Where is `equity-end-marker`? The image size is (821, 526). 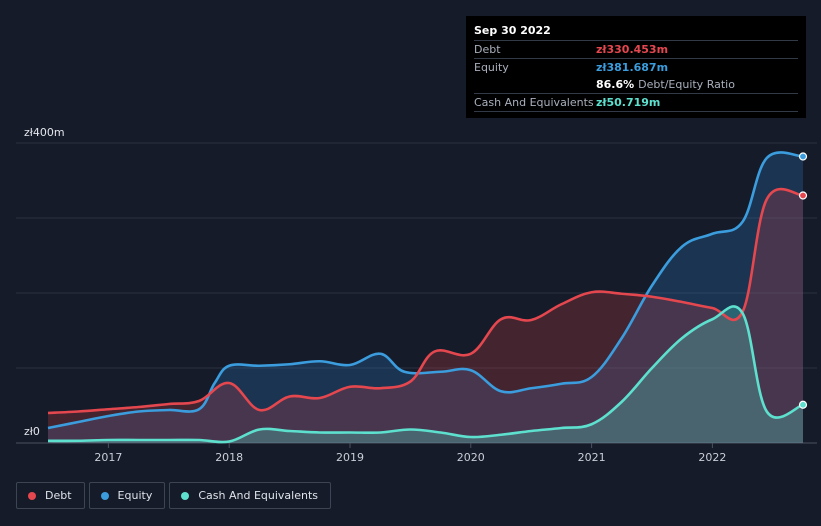
equity-end-marker is located at coordinates (803, 156).